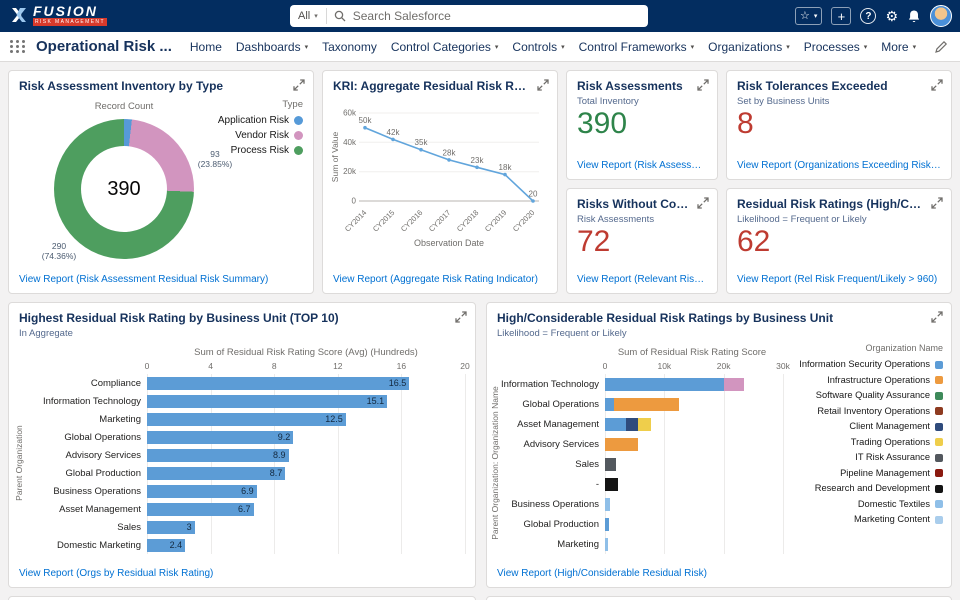 This screenshot has height=600, width=960. I want to click on bar-track: 15.1, so click(306, 401).